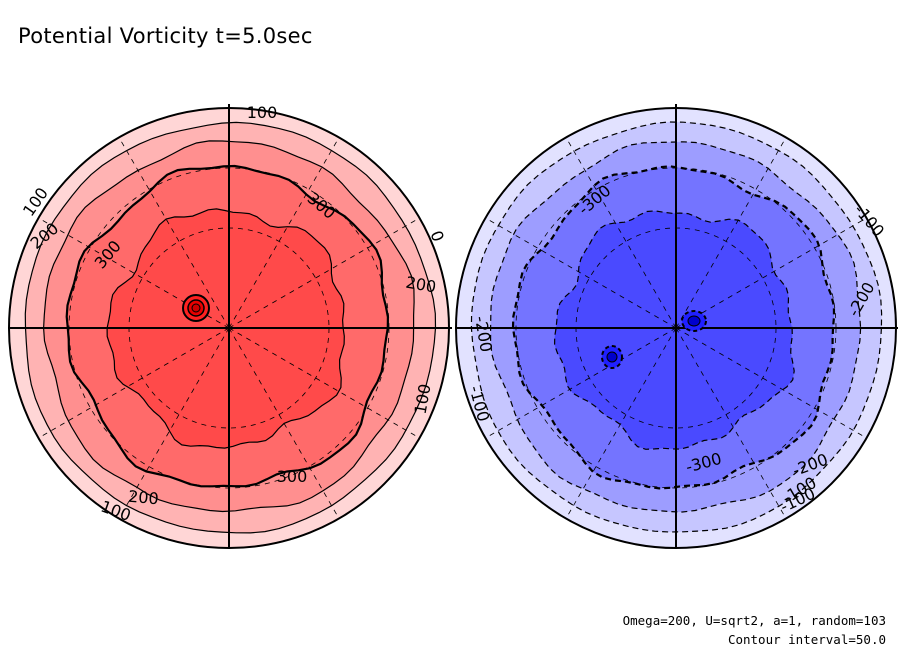 This screenshot has width=904, height=654. Describe the element at coordinates (754, 620) in the screenshot. I see `parameters-note: Omega=200, U=sqrt2, a=1, random=103` at that location.